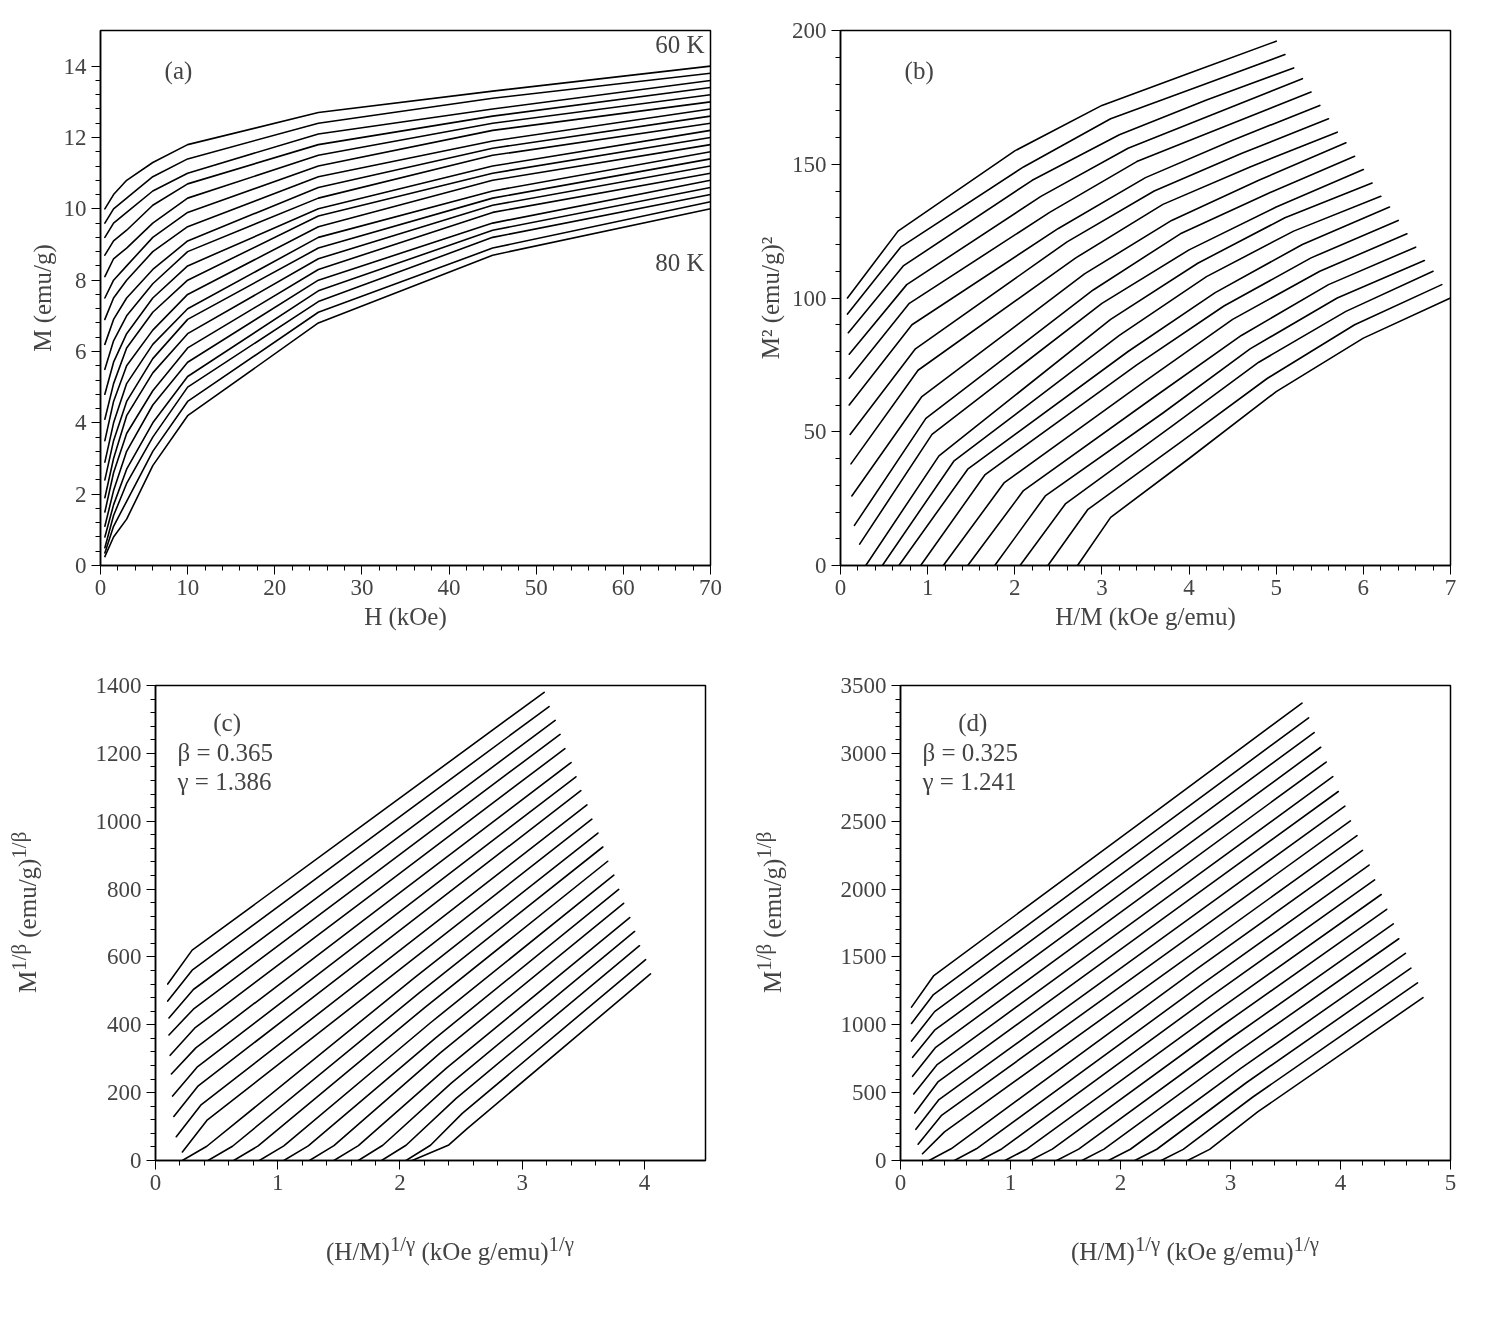 The height and width of the screenshot is (1334, 1496). What do you see at coordinates (863, 957) in the screenshot?
I see `y-tick-label: 1500` at bounding box center [863, 957].